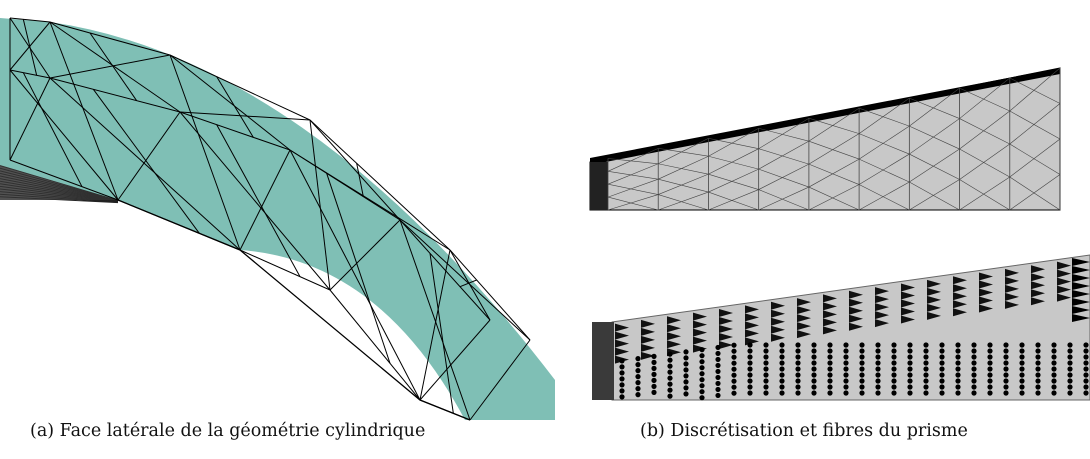 This screenshot has height=459, width=1090. What do you see at coordinates (825, 116) in the screenshot?
I see `prism-top-edge` at bounding box center [825, 116].